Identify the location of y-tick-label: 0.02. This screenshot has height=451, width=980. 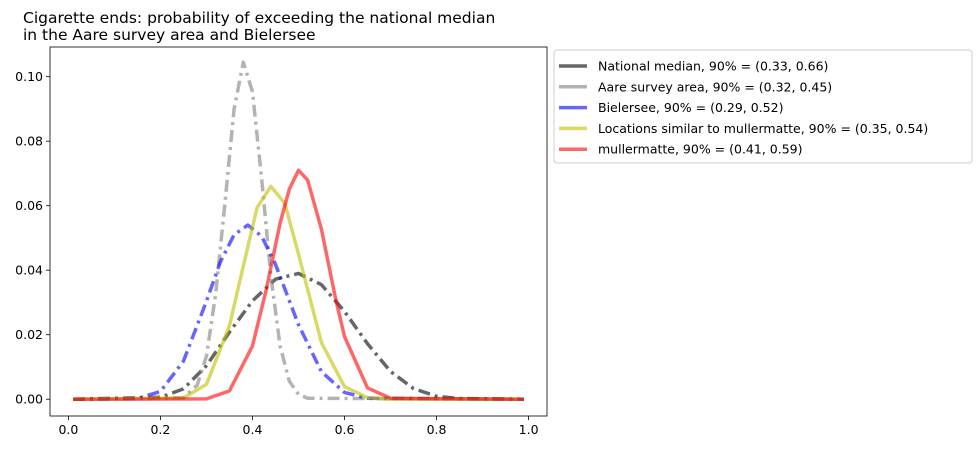
(29, 334).